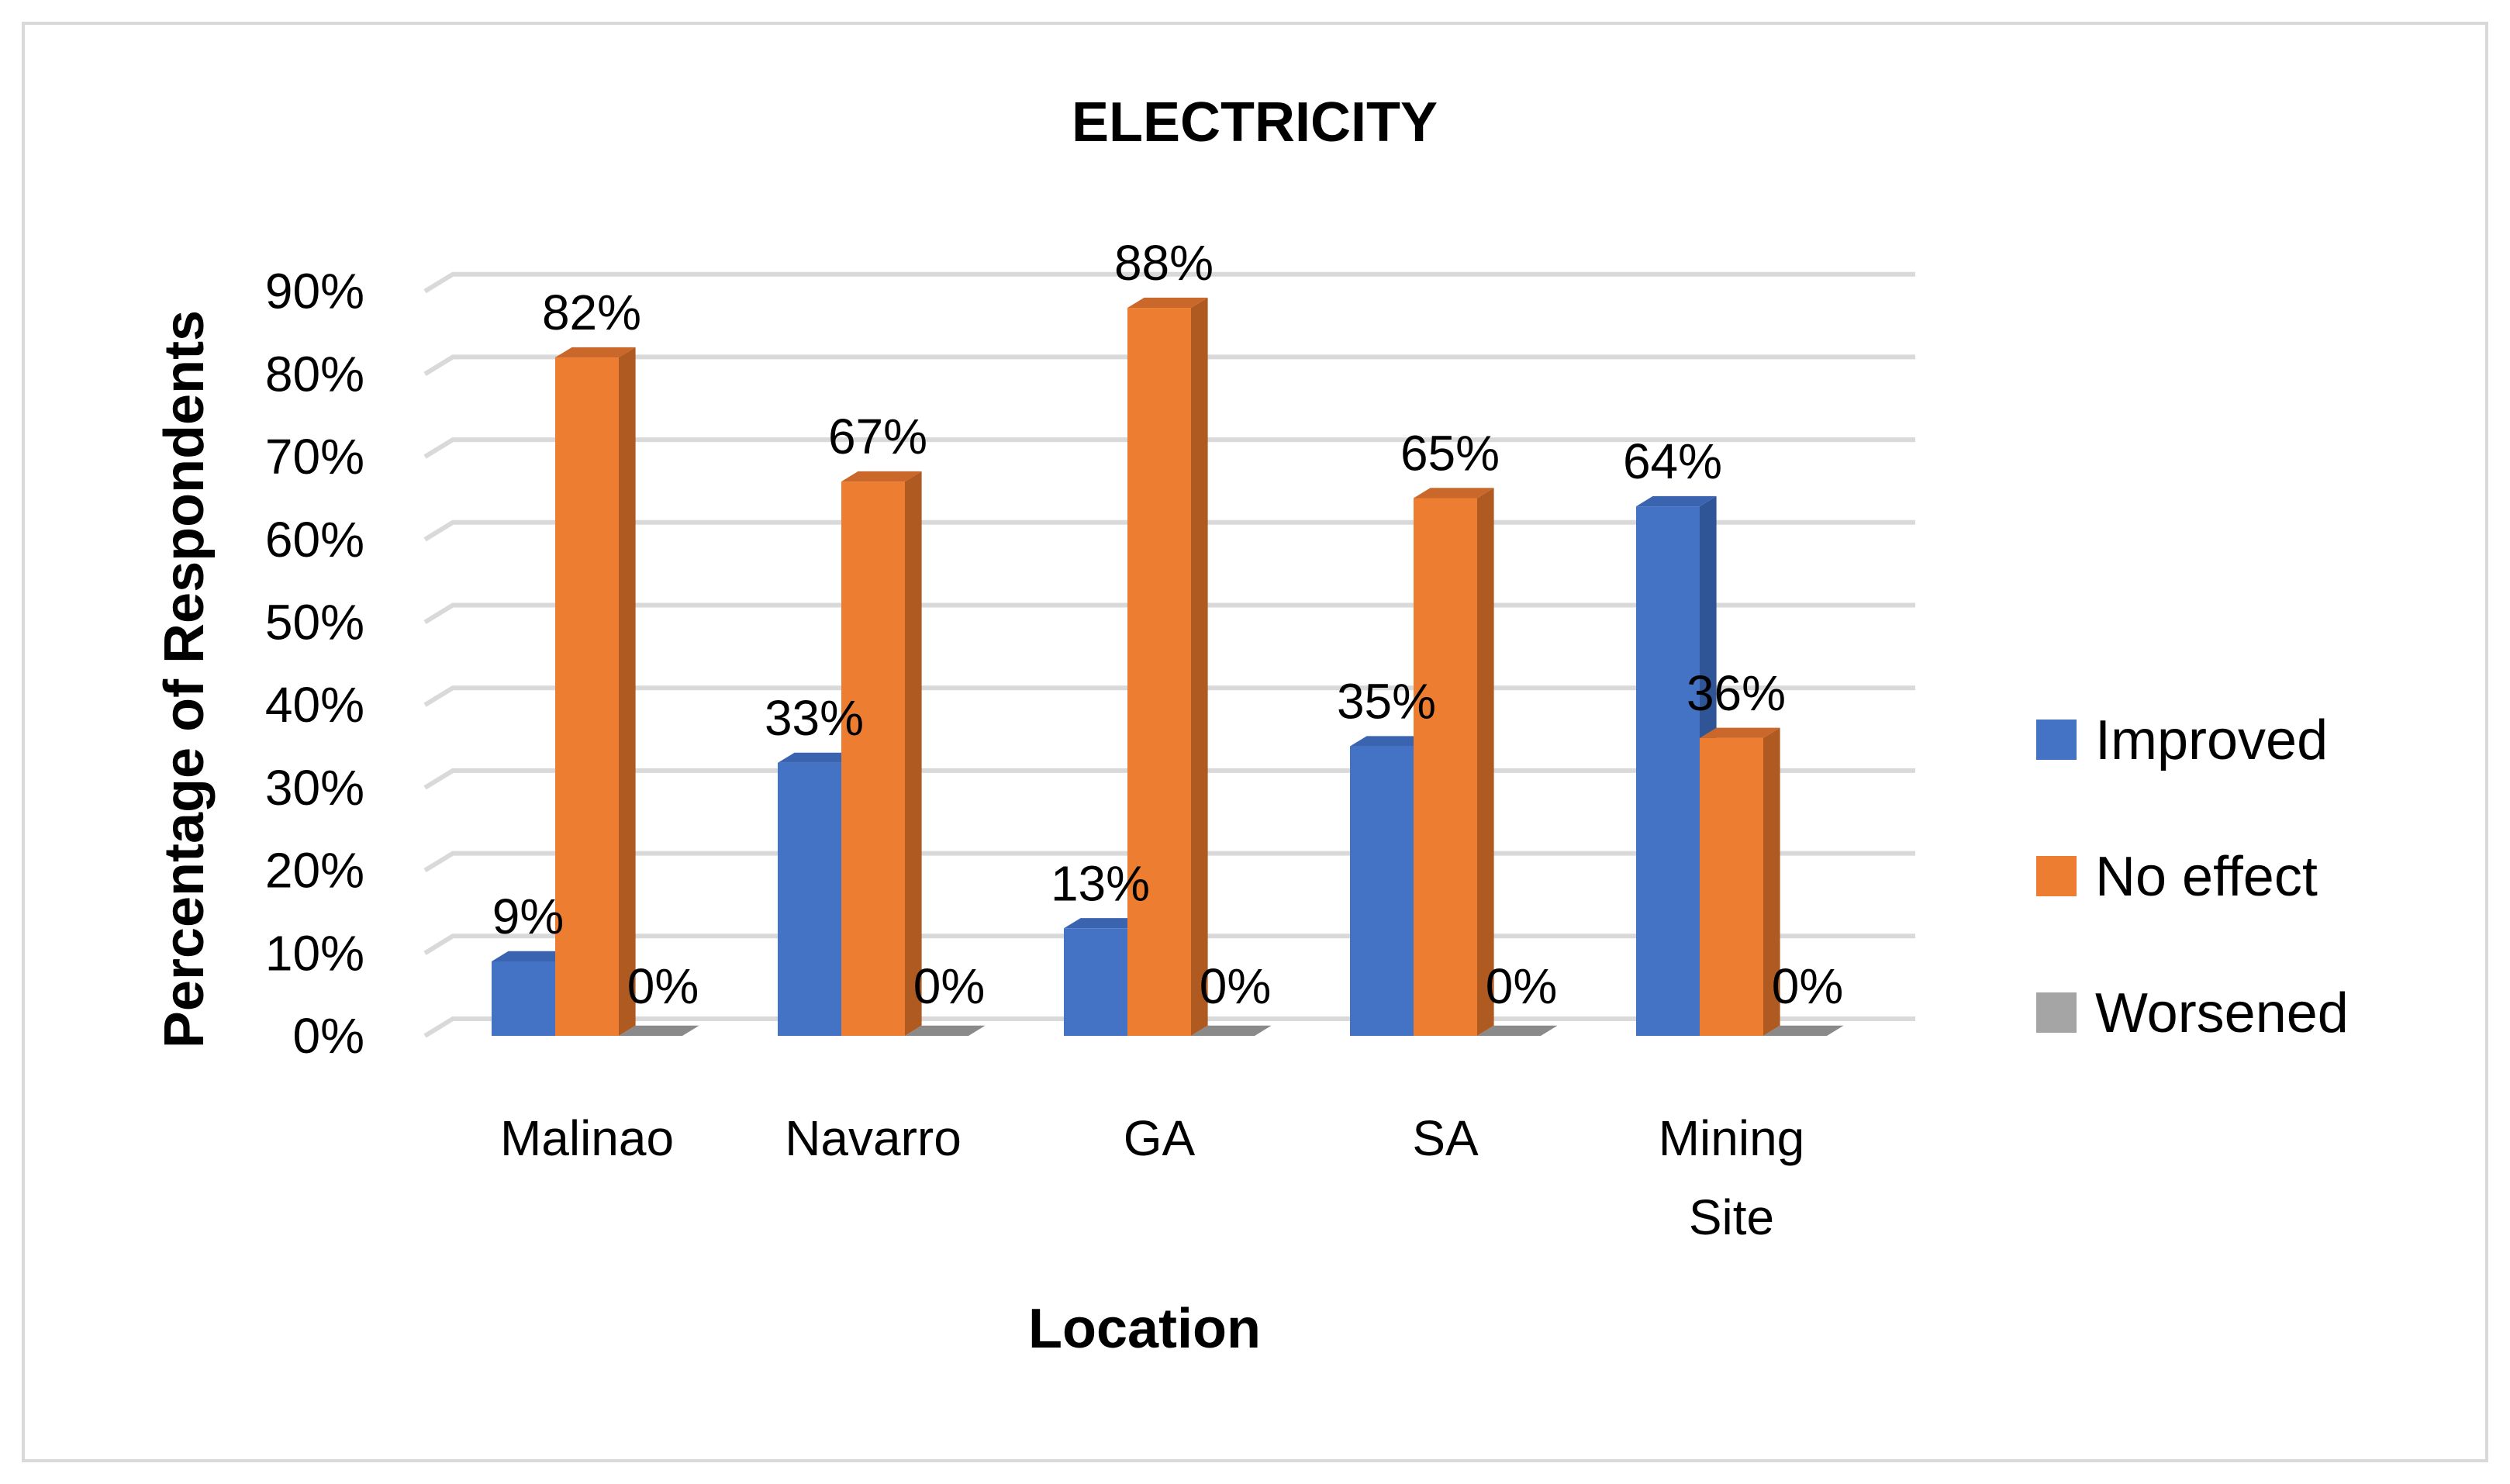 The image size is (2510, 1484). Describe the element at coordinates (314, 953) in the screenshot. I see `y-tick-label: 10%` at that location.